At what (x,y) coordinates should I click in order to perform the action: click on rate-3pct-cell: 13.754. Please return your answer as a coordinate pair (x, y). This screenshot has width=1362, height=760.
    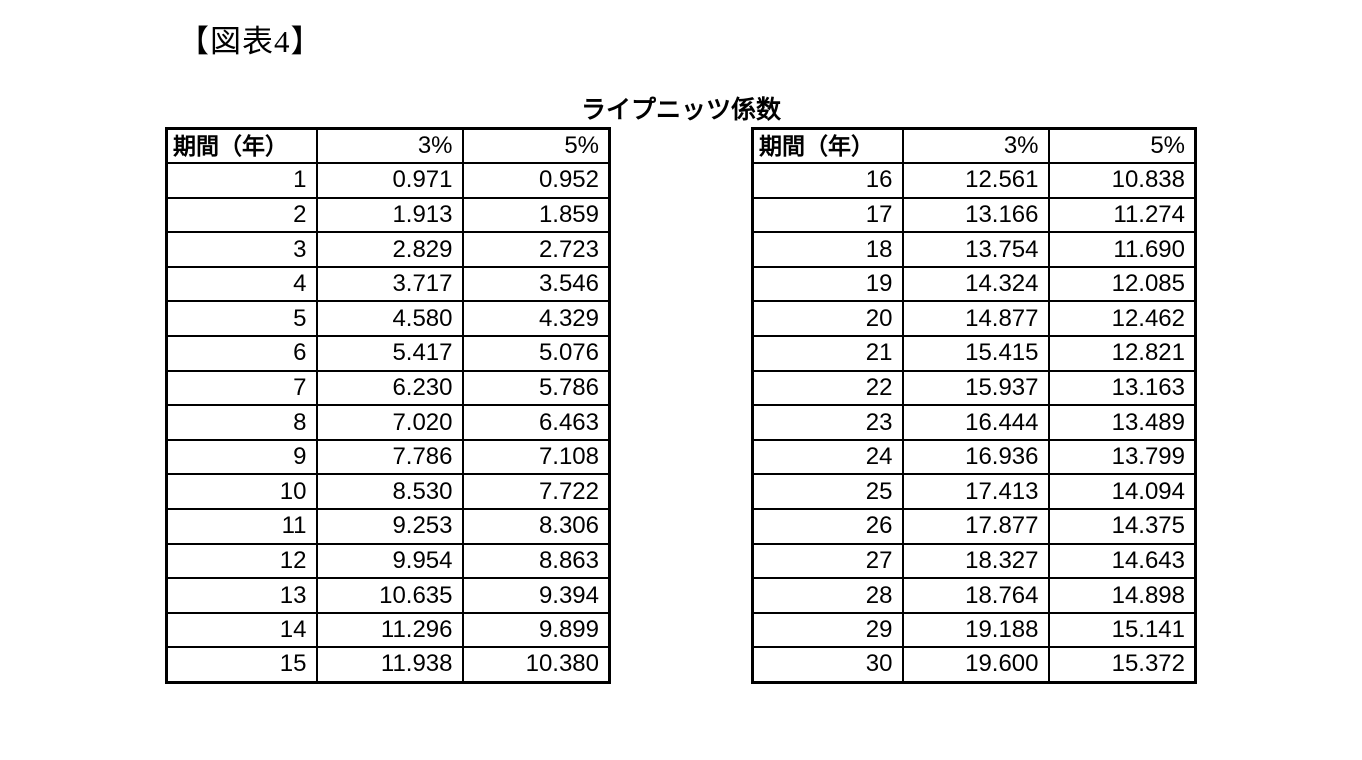
    Looking at the image, I should click on (975, 249).